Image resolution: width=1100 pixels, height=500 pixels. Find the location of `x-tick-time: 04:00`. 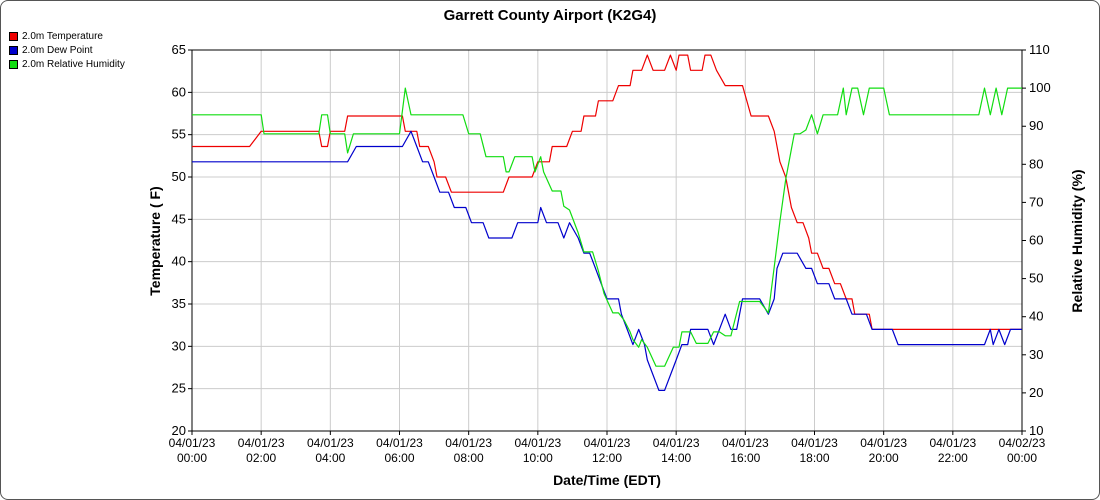

x-tick-time: 04:00 is located at coordinates (330, 458).